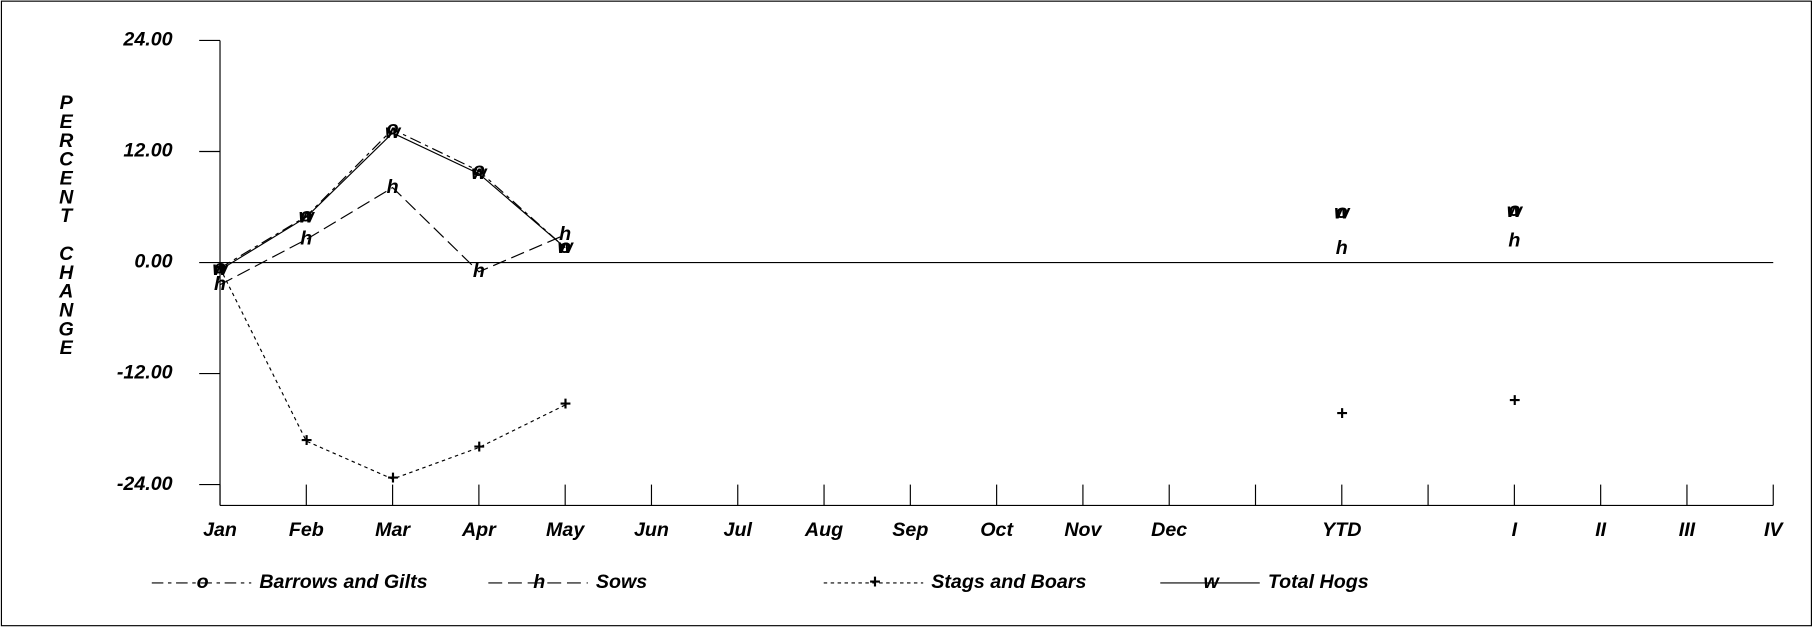 The width and height of the screenshot is (1814, 628). Describe the element at coordinates (875, 582) in the screenshot. I see `legend-marker: +` at that location.